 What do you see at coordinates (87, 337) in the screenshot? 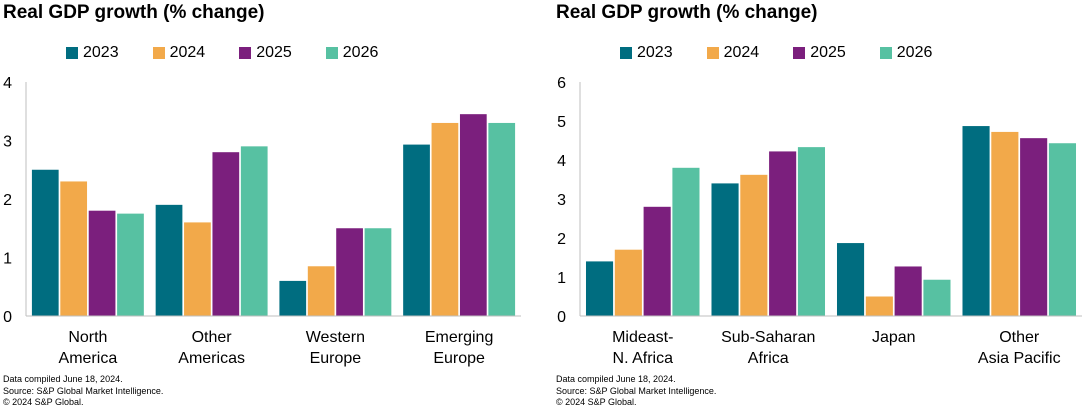
I see `x-tick-label: North` at bounding box center [87, 337].